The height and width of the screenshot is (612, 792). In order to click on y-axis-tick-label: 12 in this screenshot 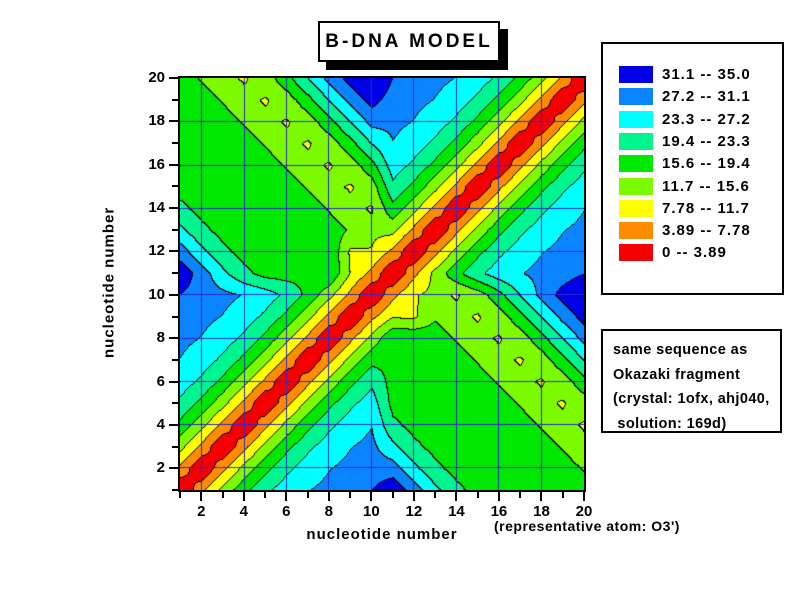, I will do `click(156, 251)`.